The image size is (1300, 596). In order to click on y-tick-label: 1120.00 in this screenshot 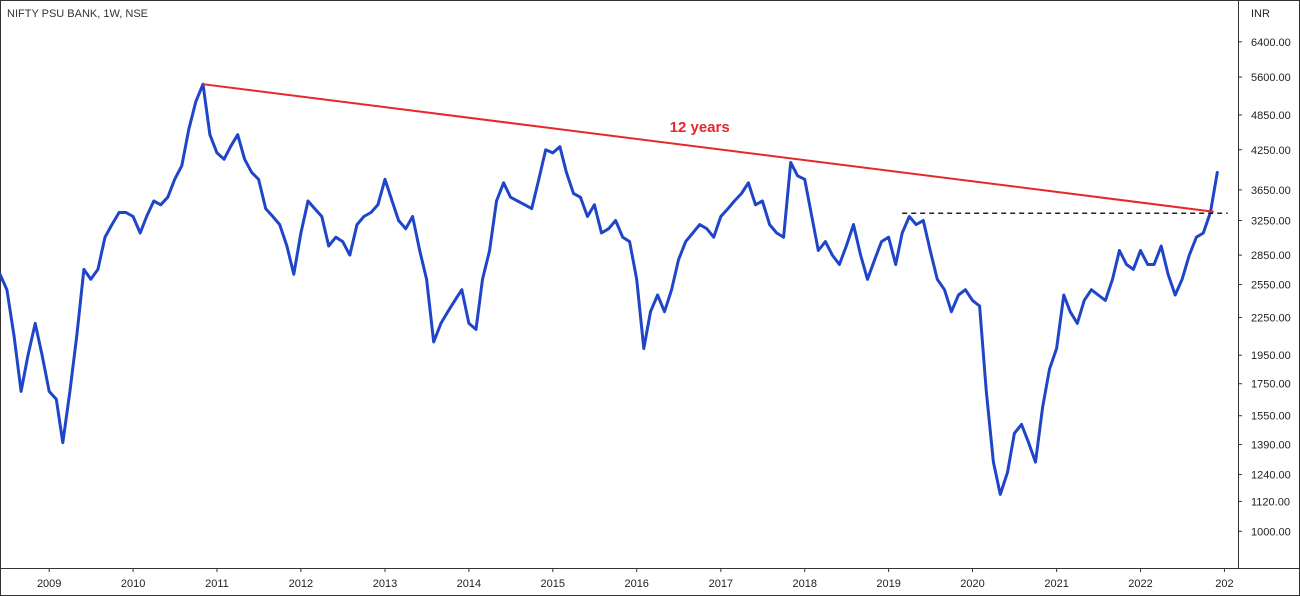, I will do `click(1270, 502)`.